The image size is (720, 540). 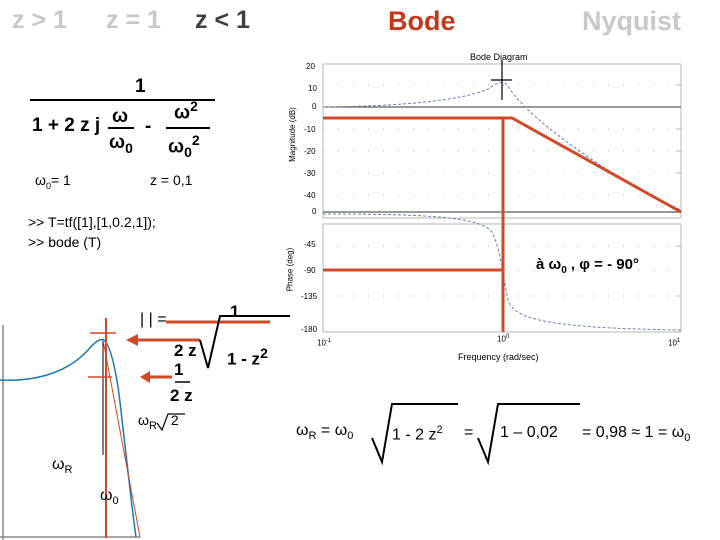 What do you see at coordinates (469, 432) in the screenshot?
I see `resonance-eq2: =` at bounding box center [469, 432].